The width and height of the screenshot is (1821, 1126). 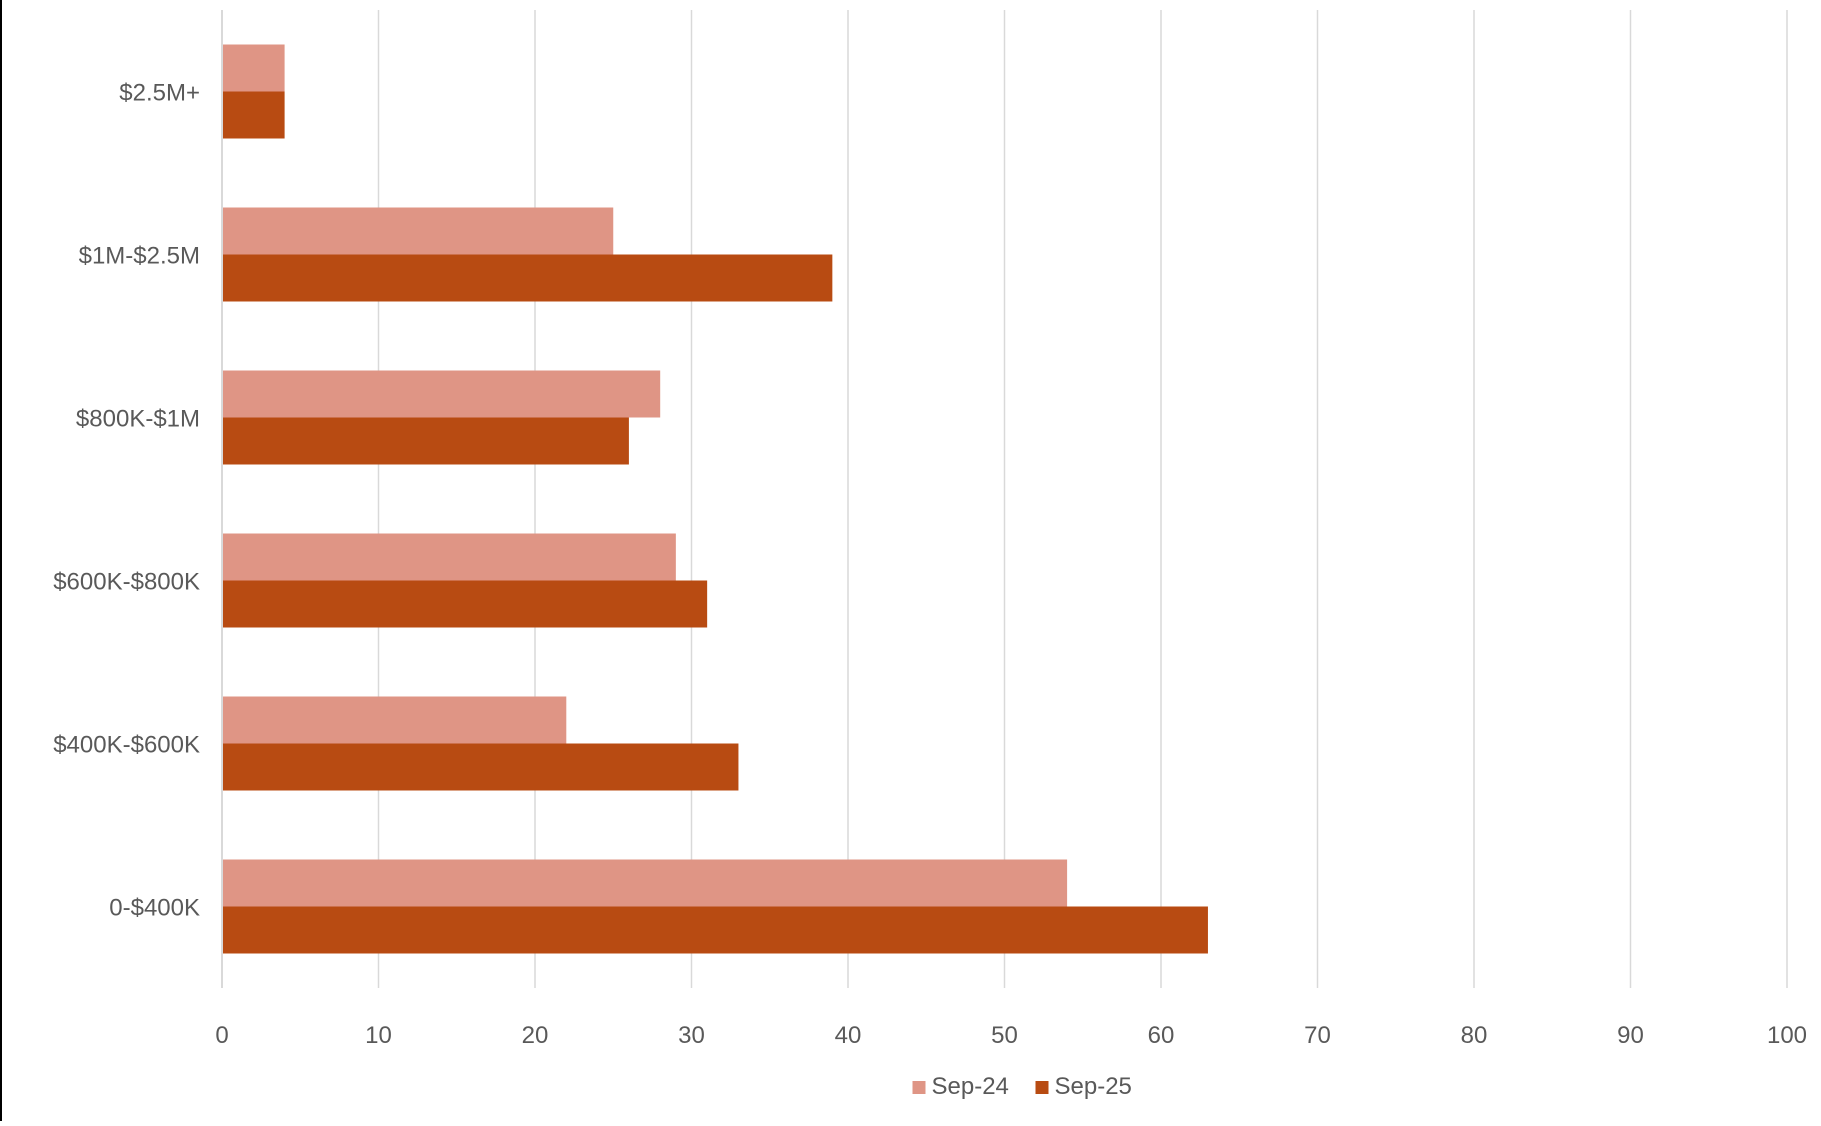 I want to click on x-tick-label: 100, so click(x=1787, y=1035).